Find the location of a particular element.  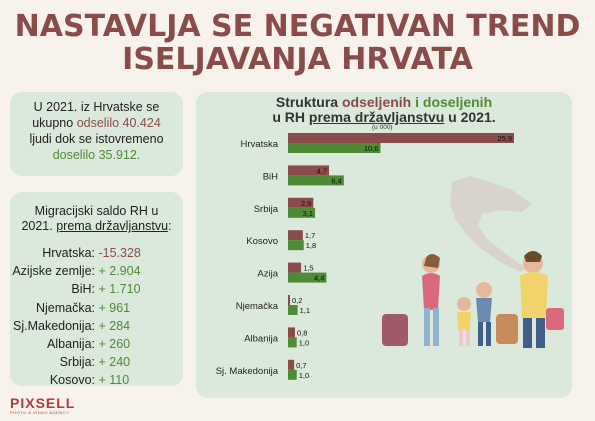

saldo-row: Sj.Makedonija: + 284 is located at coordinates (96, 326).